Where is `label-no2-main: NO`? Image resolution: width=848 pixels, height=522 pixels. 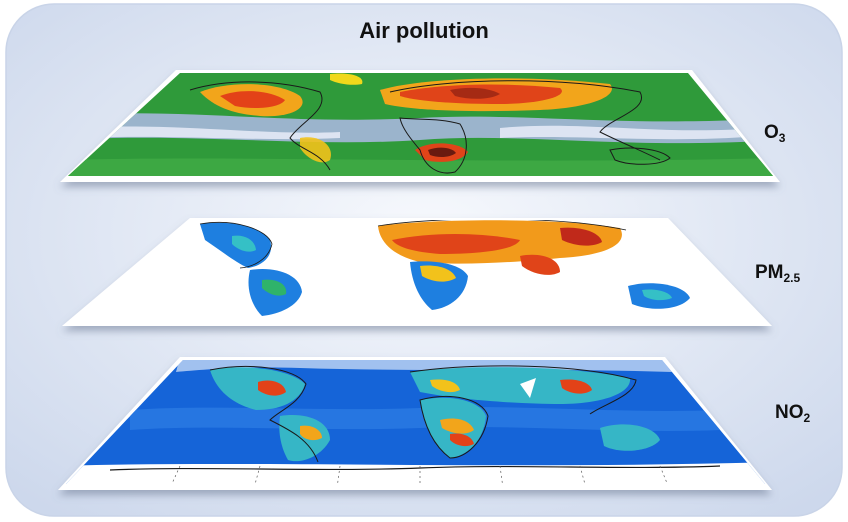
label-no2-main: NO is located at coordinates (789, 412).